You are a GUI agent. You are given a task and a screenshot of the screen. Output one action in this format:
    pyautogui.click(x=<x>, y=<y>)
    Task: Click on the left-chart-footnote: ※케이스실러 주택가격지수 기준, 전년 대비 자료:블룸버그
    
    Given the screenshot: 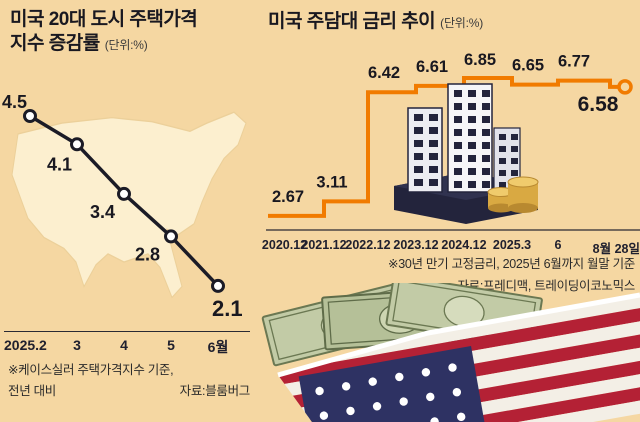 What is the action you would take?
    pyautogui.click(x=129, y=380)
    